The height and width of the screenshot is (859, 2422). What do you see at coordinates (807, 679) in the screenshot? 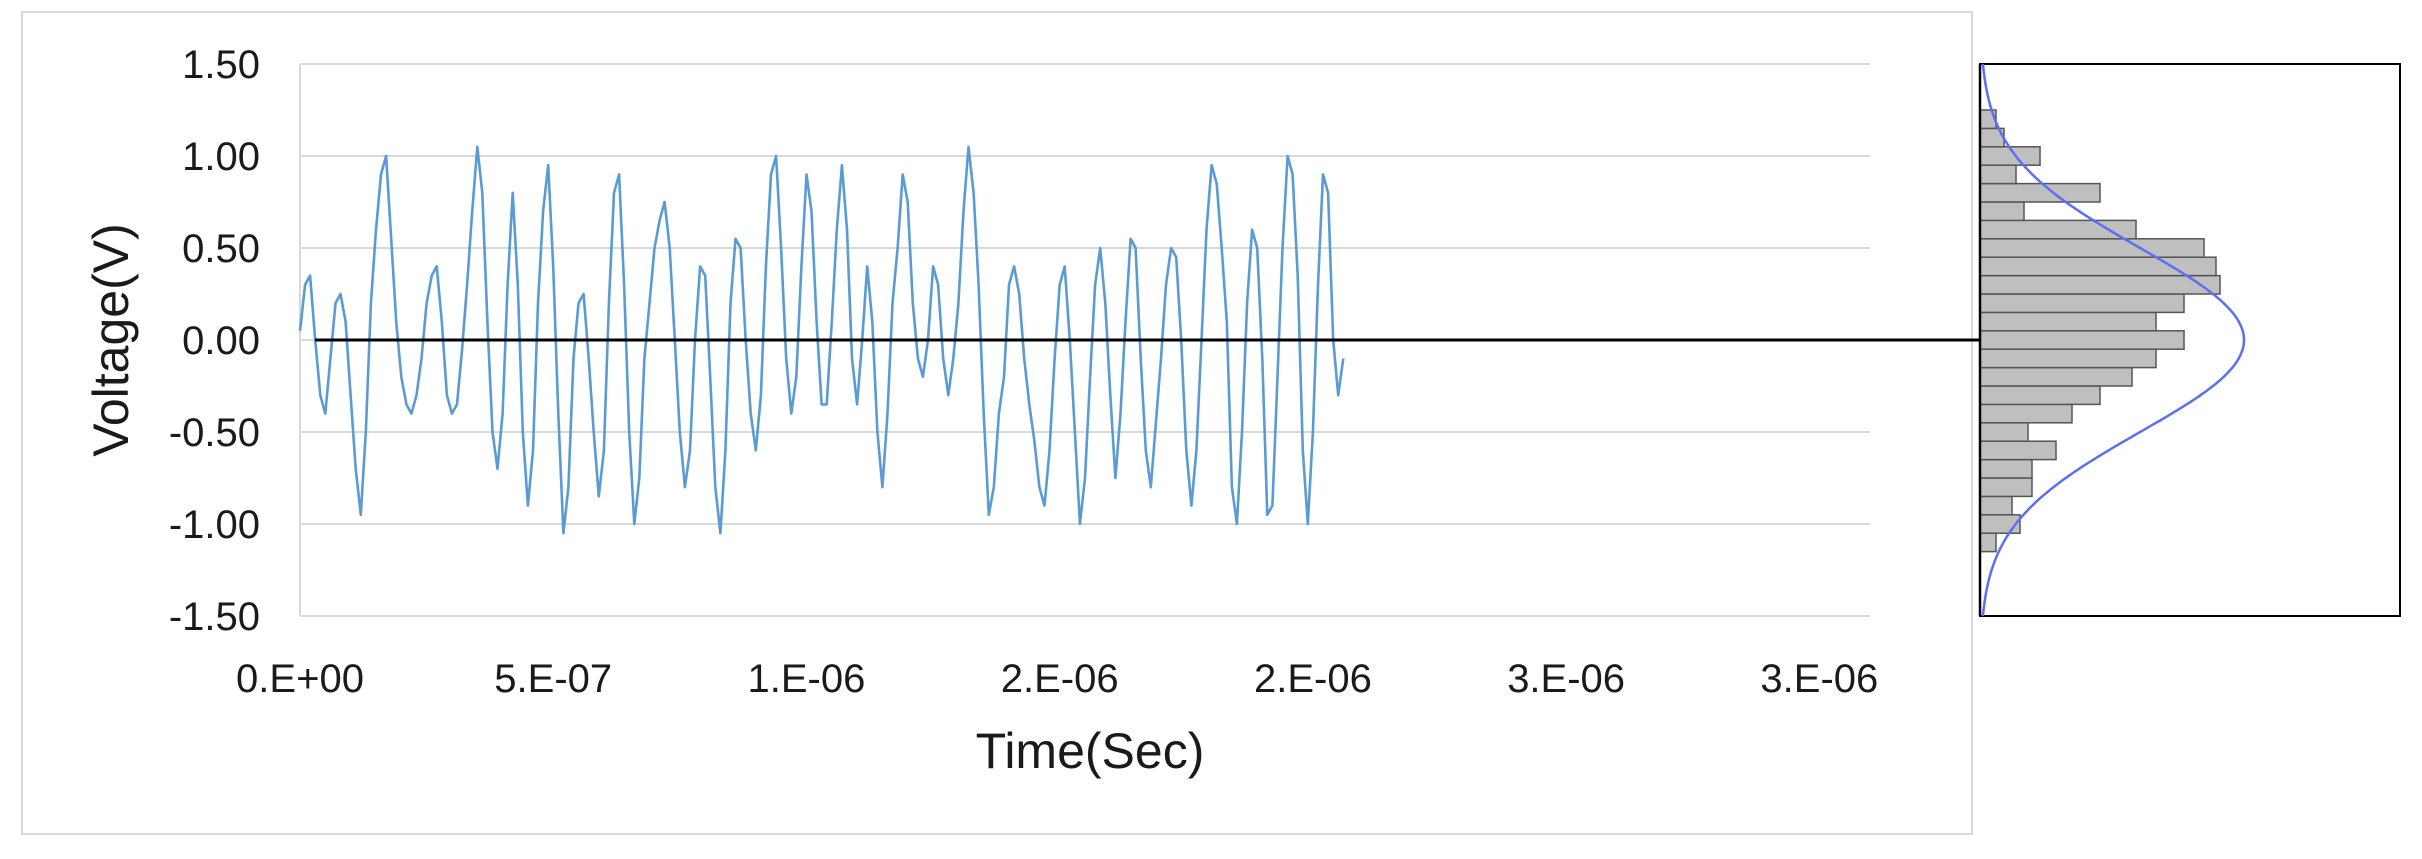
I see `x-tick-label: 1.E-06` at bounding box center [807, 679].